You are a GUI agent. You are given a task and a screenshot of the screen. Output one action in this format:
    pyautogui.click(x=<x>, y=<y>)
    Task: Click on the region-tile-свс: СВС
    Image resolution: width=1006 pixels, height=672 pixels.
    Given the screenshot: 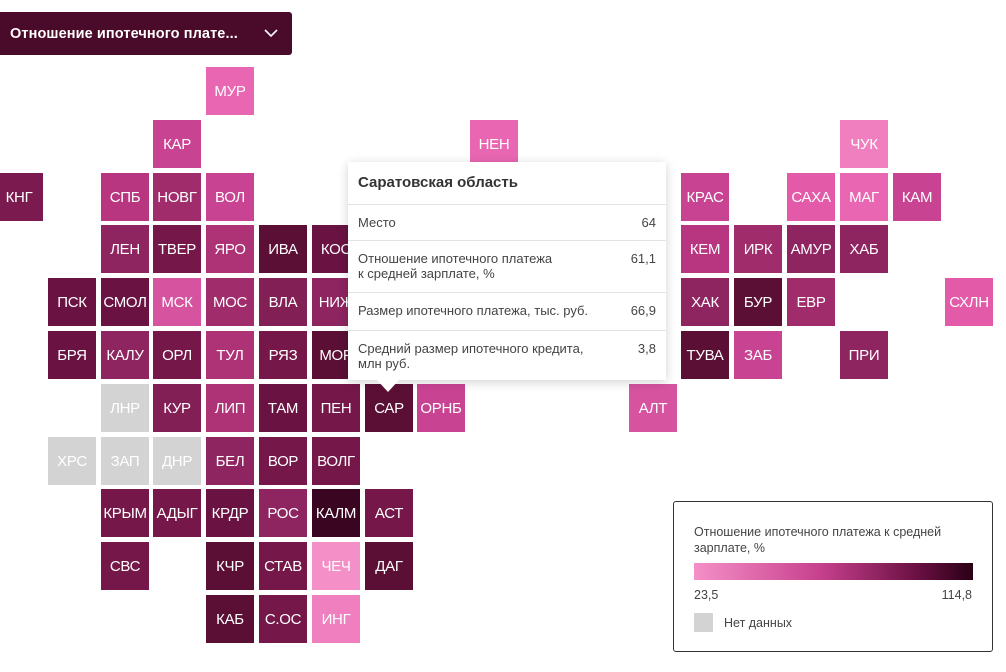 What is the action you would take?
    pyautogui.click(x=125, y=566)
    